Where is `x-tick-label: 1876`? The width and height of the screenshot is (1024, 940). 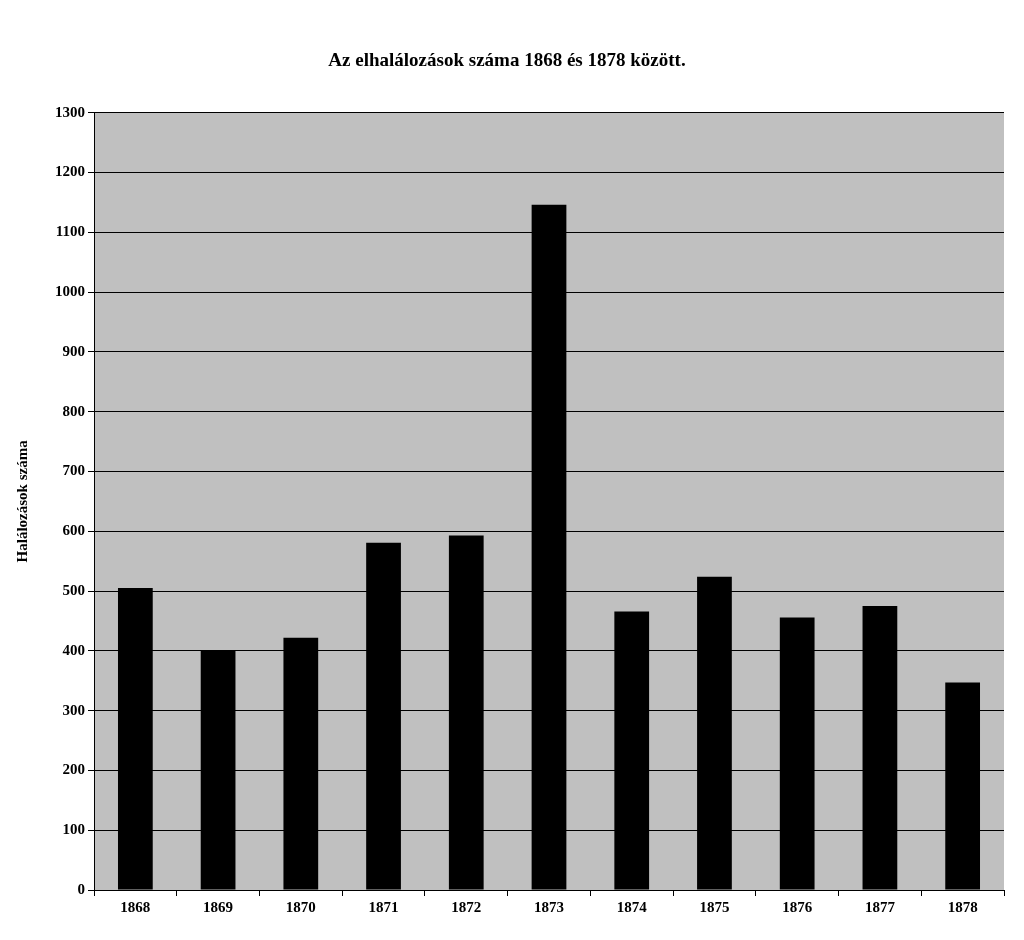 x-tick-label: 1876 is located at coordinates (797, 906).